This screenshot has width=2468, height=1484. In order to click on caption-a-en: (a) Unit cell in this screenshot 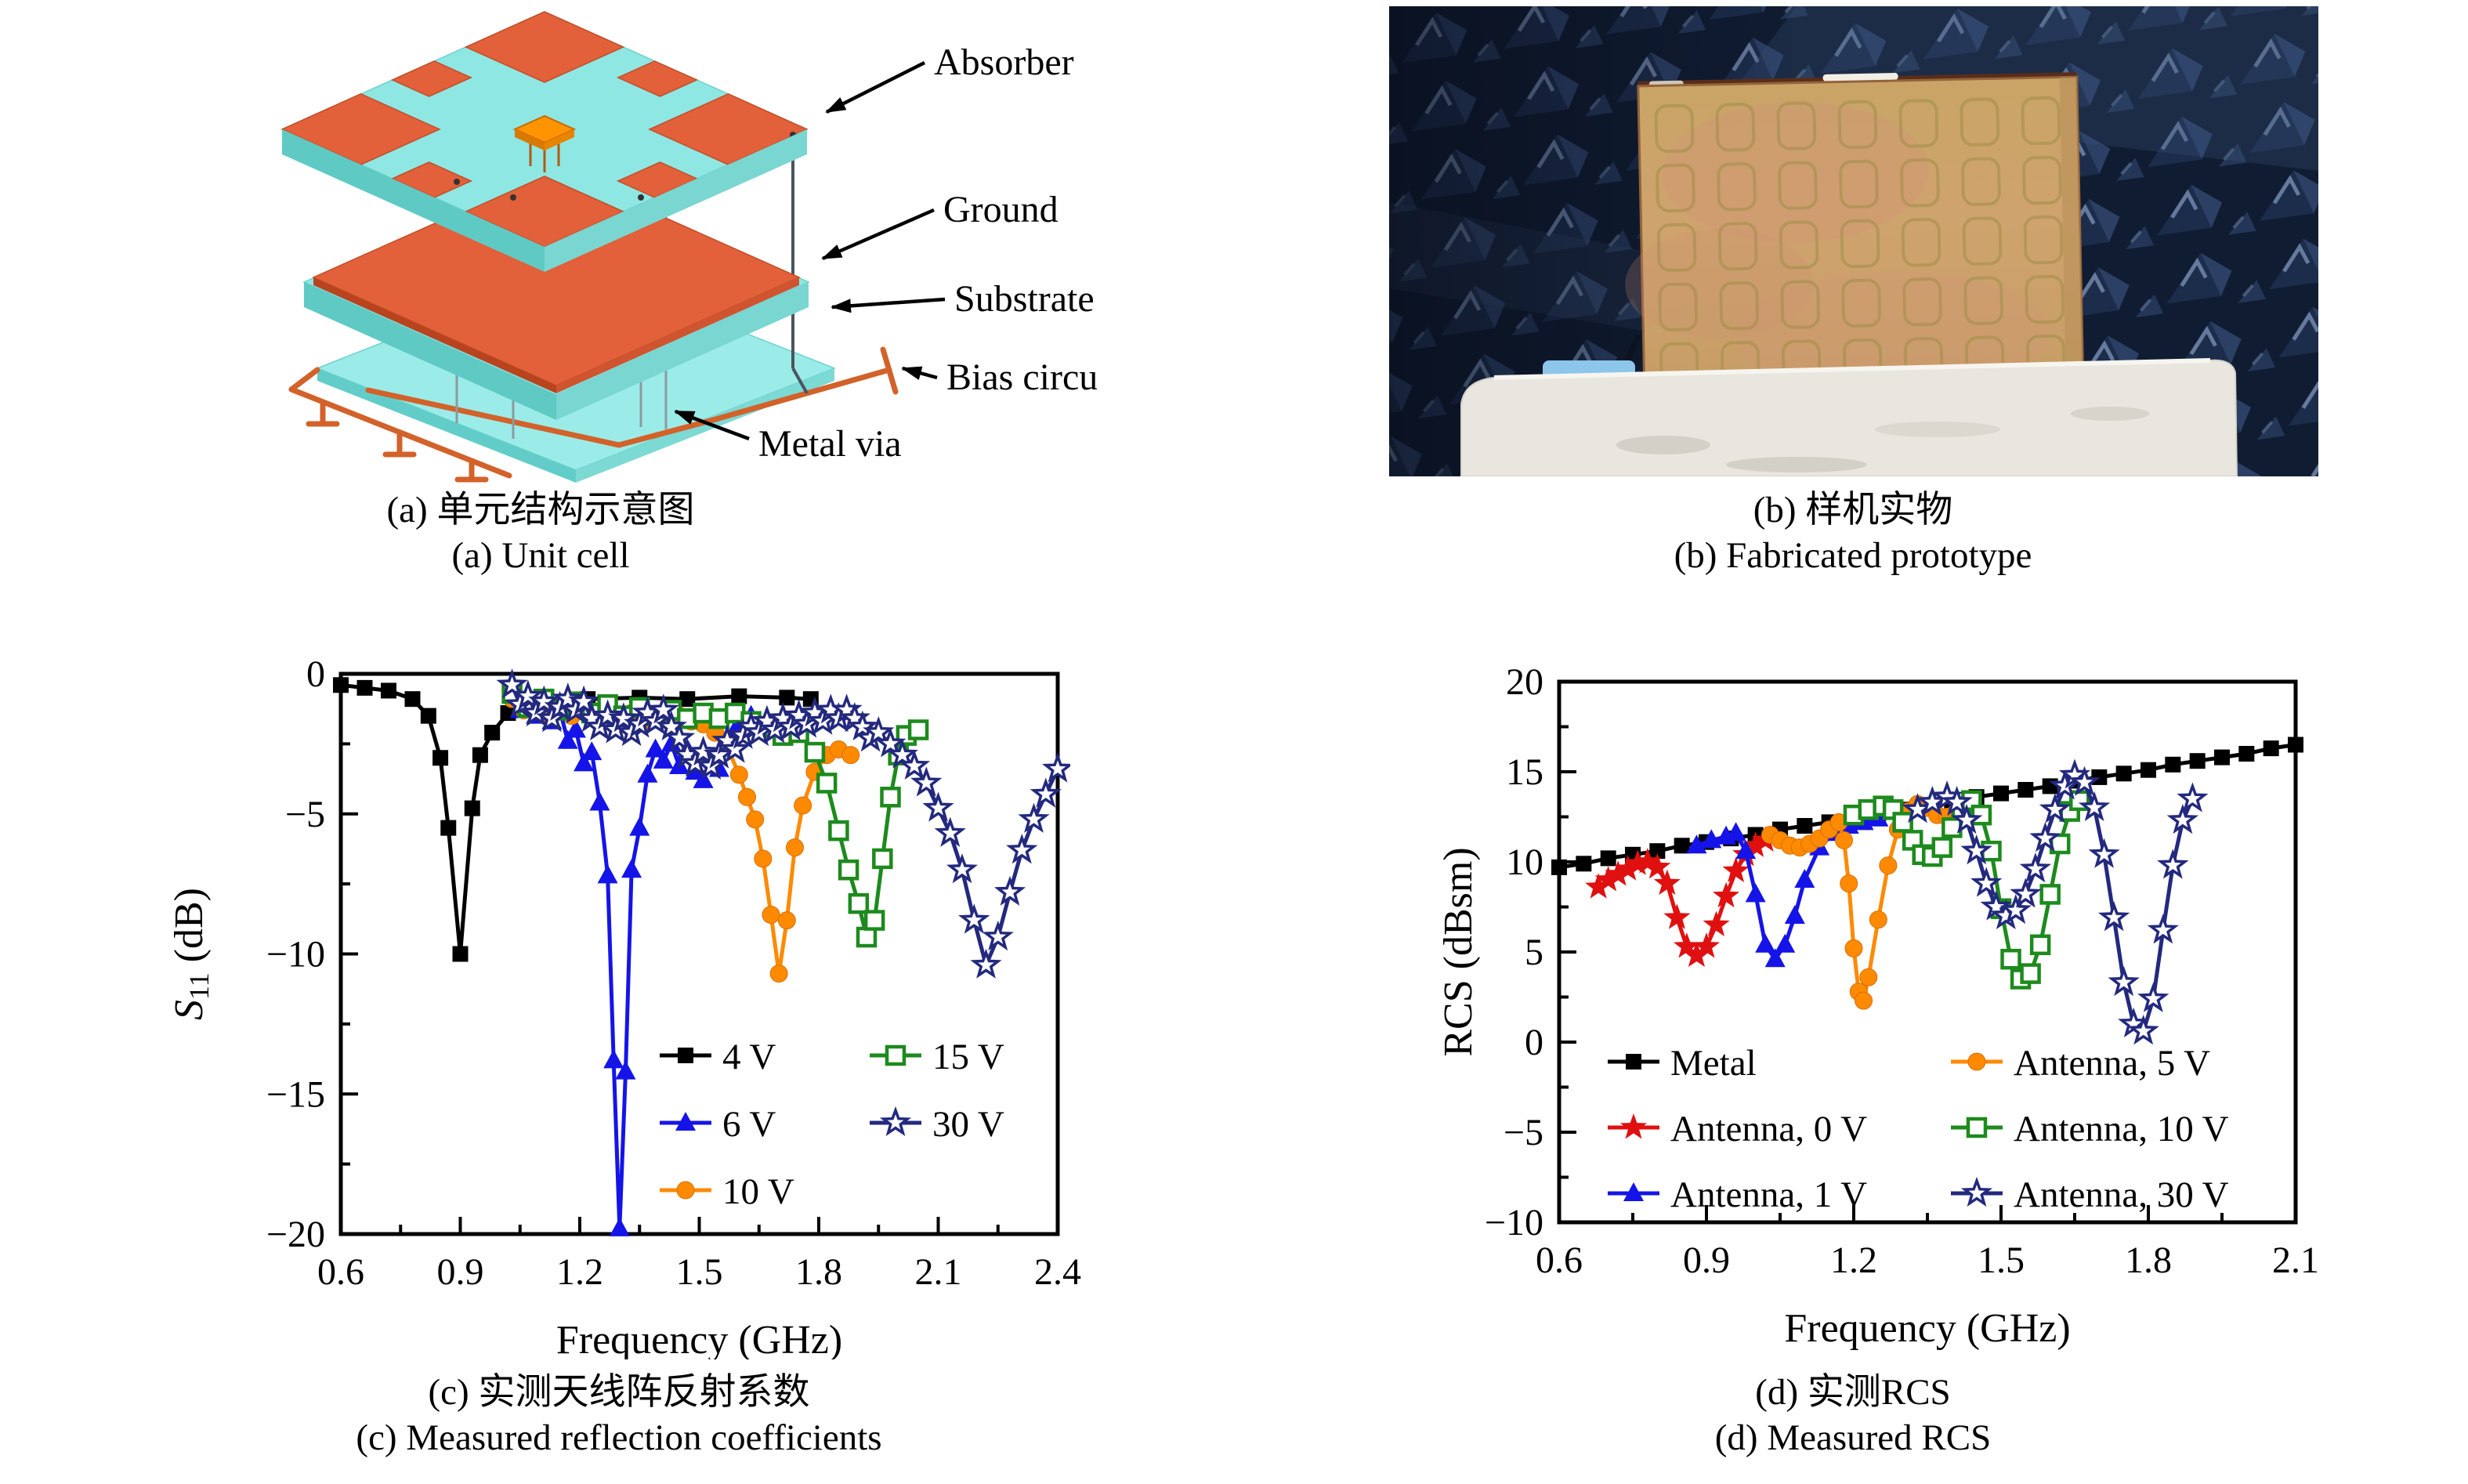, I will do `click(540, 555)`.